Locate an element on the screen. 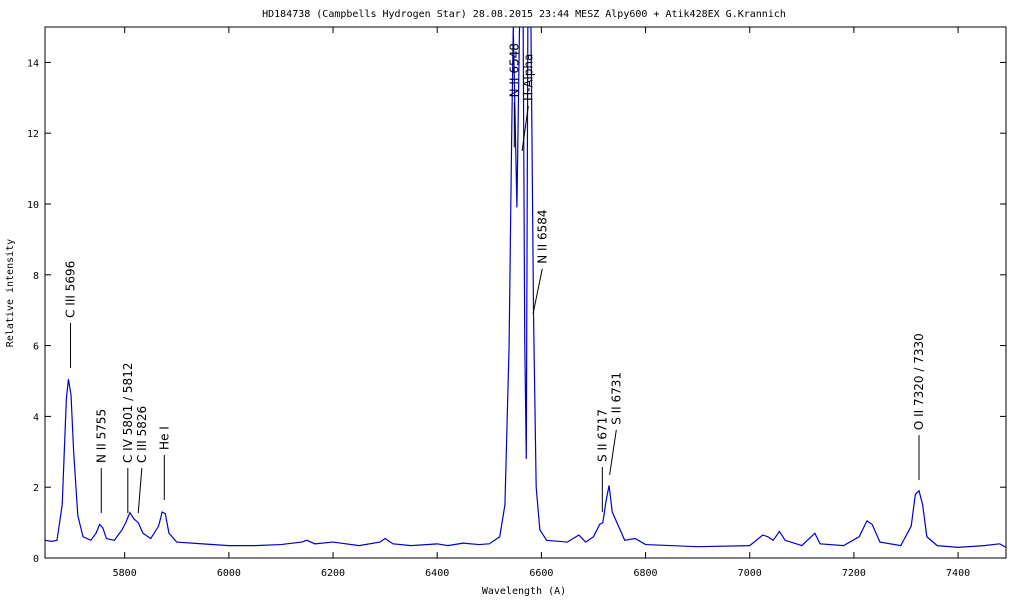  y-tick-label: 14 is located at coordinates (33, 63).